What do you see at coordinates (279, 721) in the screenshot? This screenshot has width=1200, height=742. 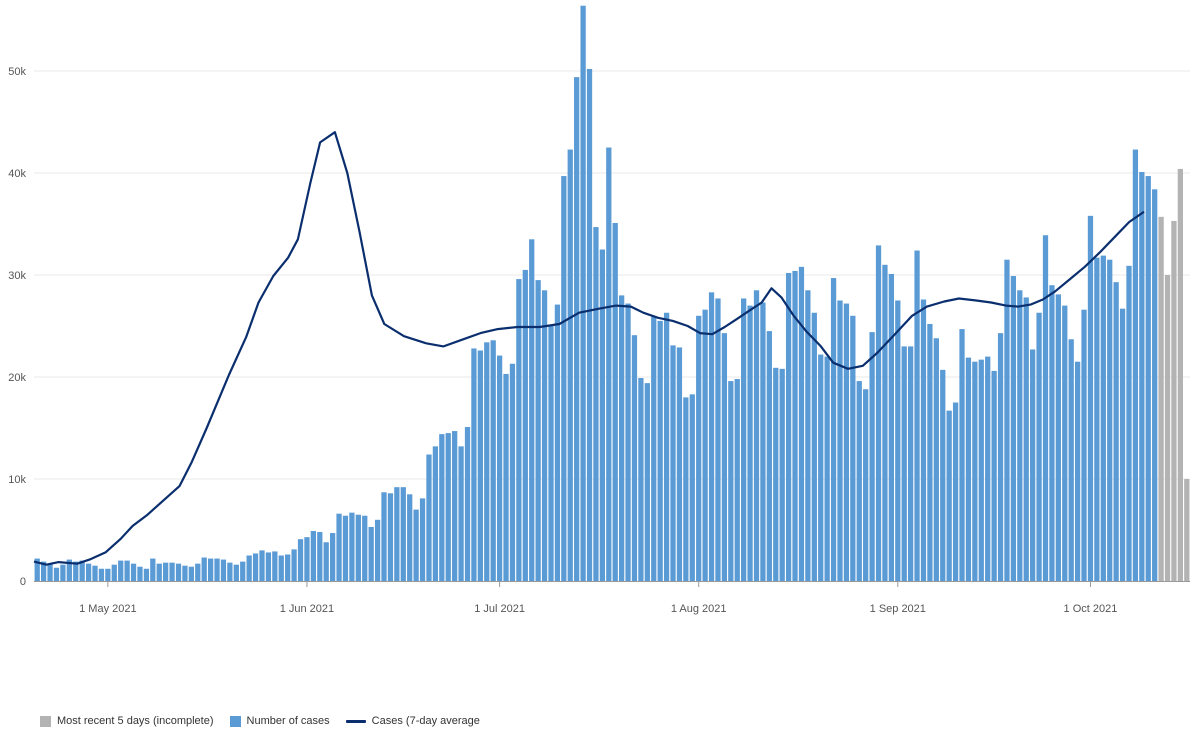 I see `legend-item-cases: Number of cases` at bounding box center [279, 721].